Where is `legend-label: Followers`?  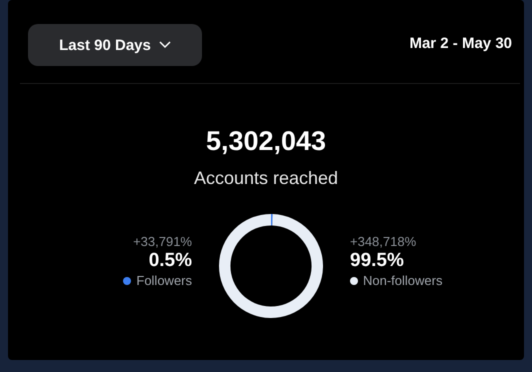 legend-label: Followers is located at coordinates (164, 280).